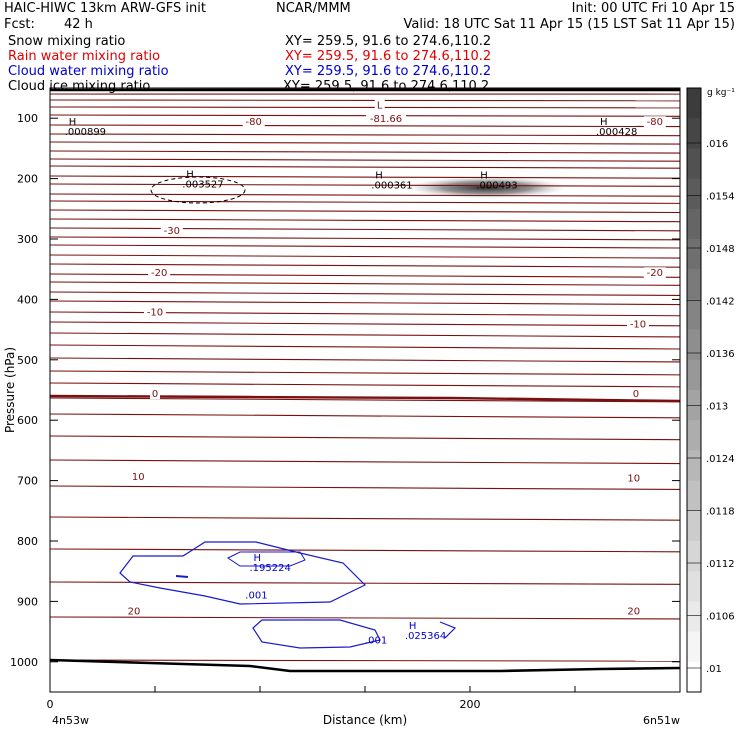 Image resolution: width=740 pixels, height=740 pixels. I want to click on x-end-label-right: 6n51w, so click(661, 720).